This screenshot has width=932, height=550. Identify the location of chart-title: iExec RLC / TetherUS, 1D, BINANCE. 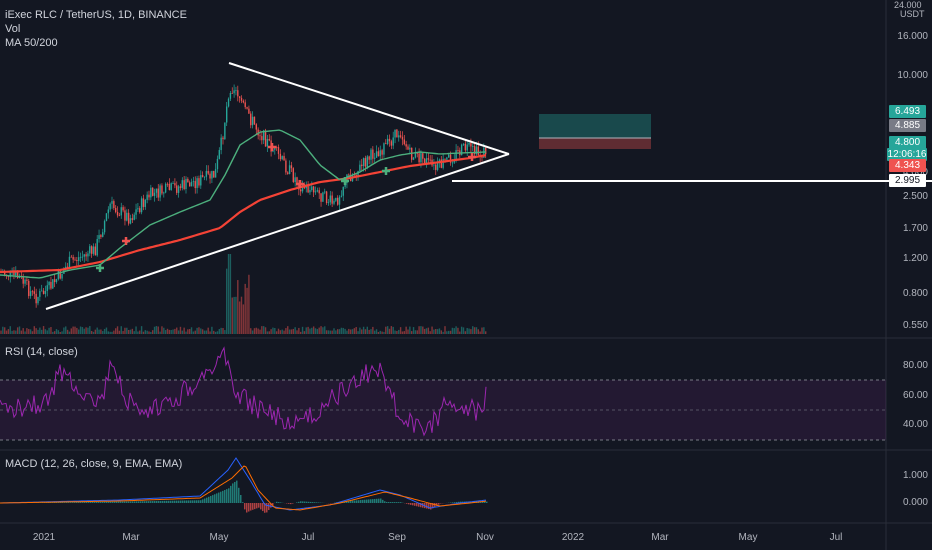
(96, 15).